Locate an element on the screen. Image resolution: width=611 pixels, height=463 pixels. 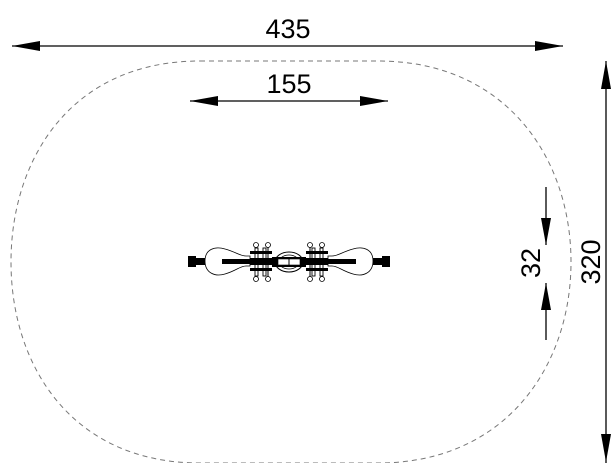
overall-width-label: 435 is located at coordinates (287, 29).